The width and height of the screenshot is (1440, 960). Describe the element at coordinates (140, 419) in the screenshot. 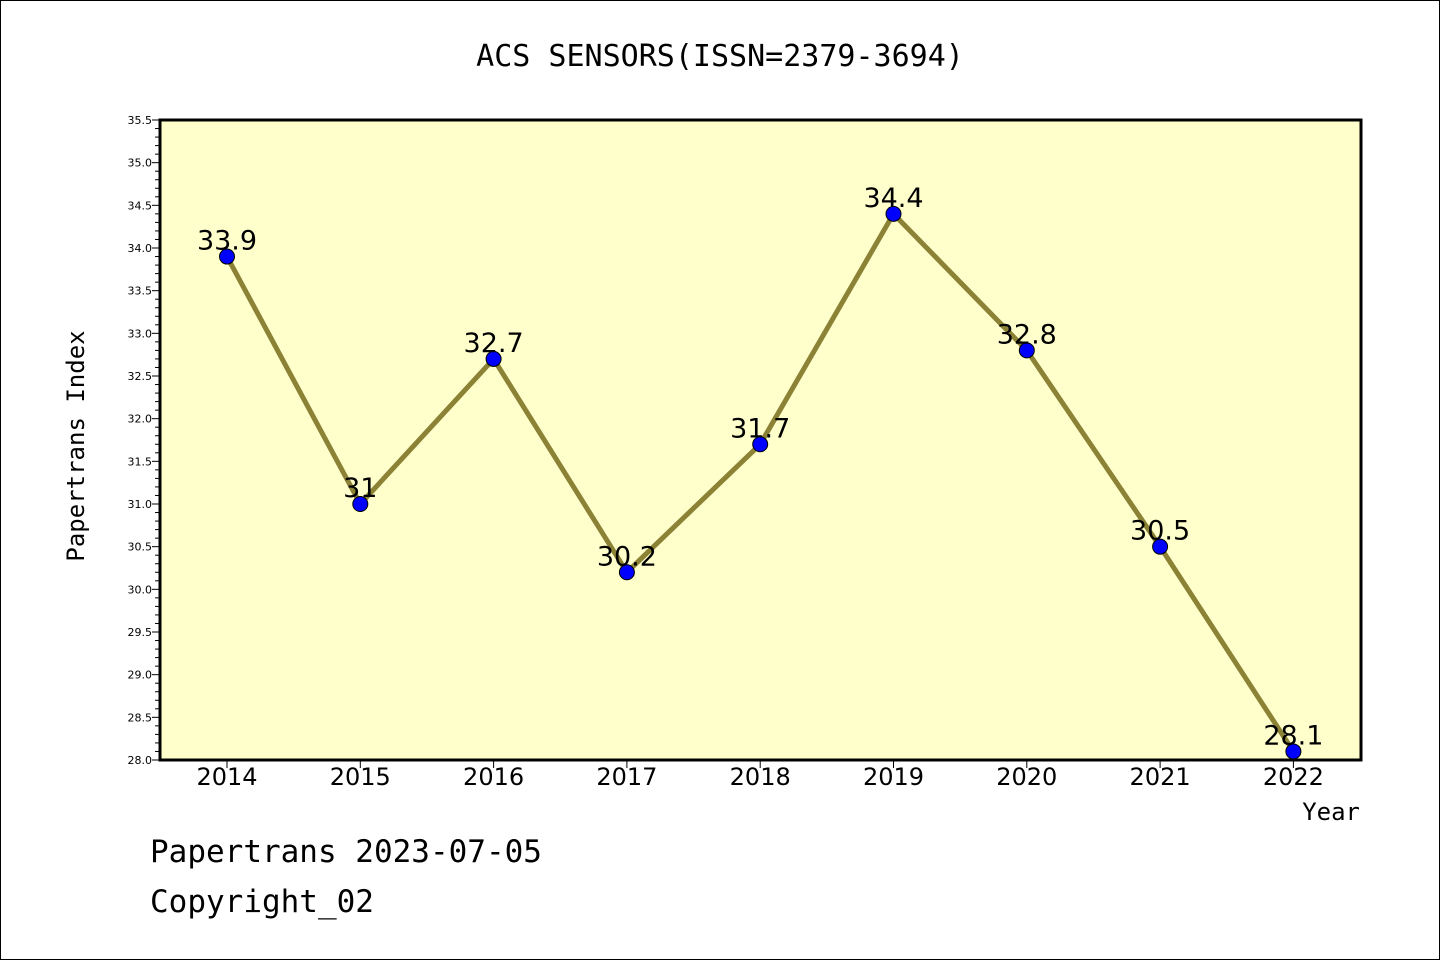

I see `y-tick-label: 32.0` at that location.